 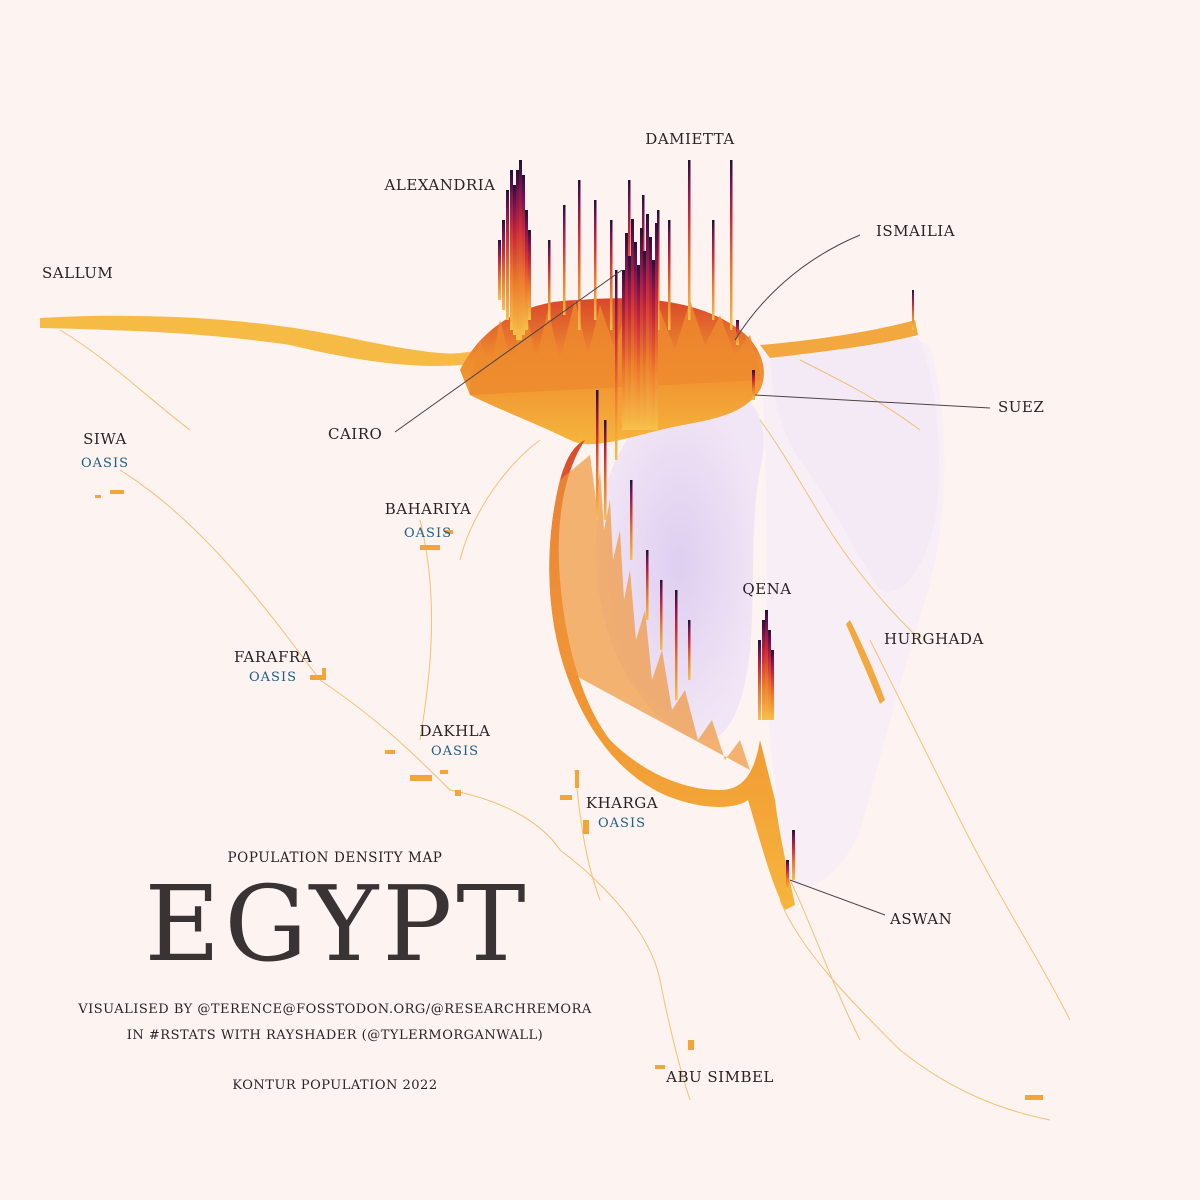 What do you see at coordinates (921, 919) in the screenshot?
I see `label-aswan: ASWAN` at bounding box center [921, 919].